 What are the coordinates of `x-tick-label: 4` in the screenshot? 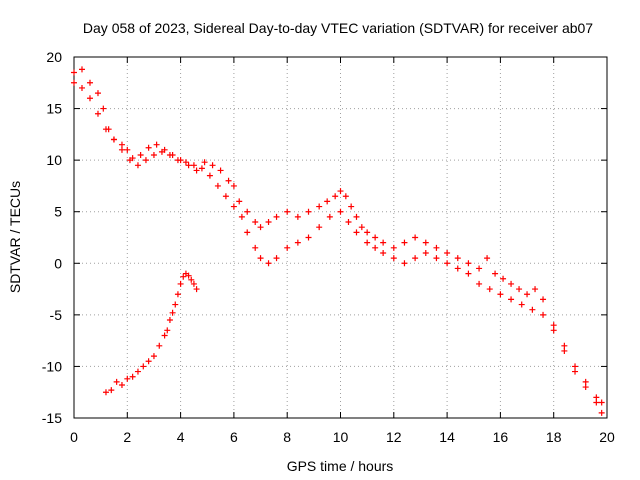 It's located at (181, 437).